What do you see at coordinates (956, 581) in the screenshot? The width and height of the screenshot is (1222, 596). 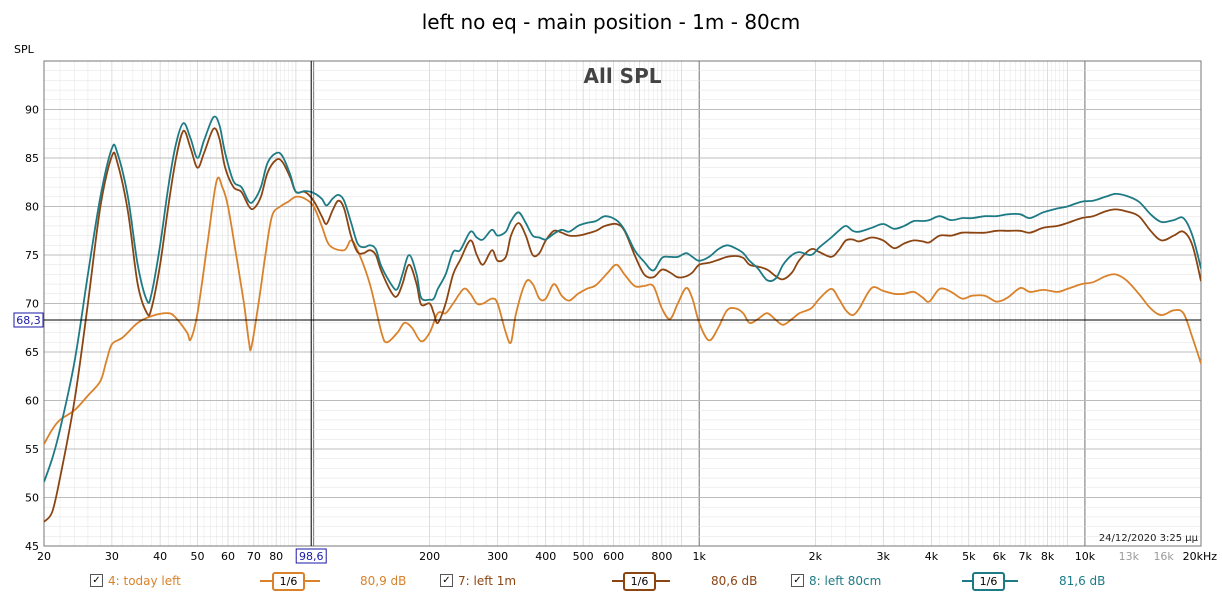 I see `legend-item-left-80cm: ✓ 8: left 80cm 1/6 81,6 dB` at bounding box center [956, 581].